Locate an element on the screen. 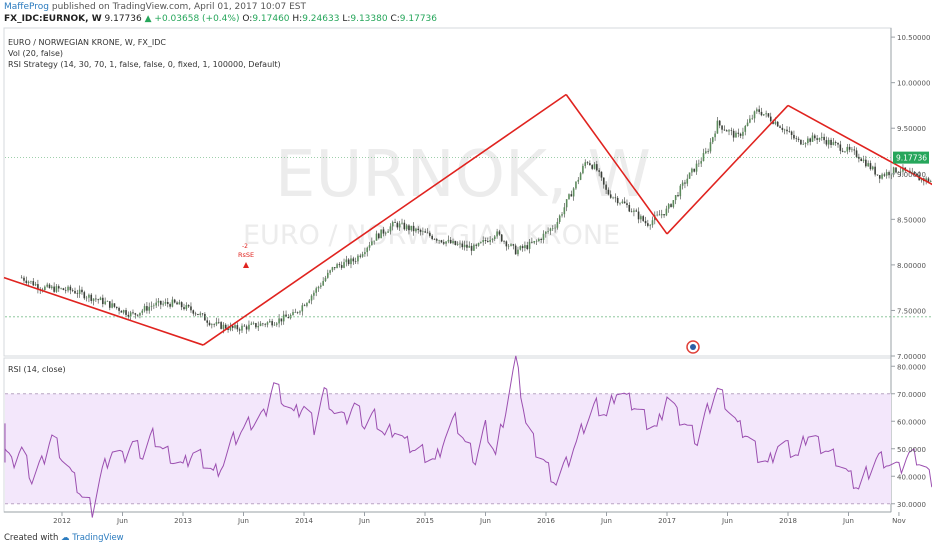 The image size is (932, 550). time-tick-label: 2013 is located at coordinates (183, 521).